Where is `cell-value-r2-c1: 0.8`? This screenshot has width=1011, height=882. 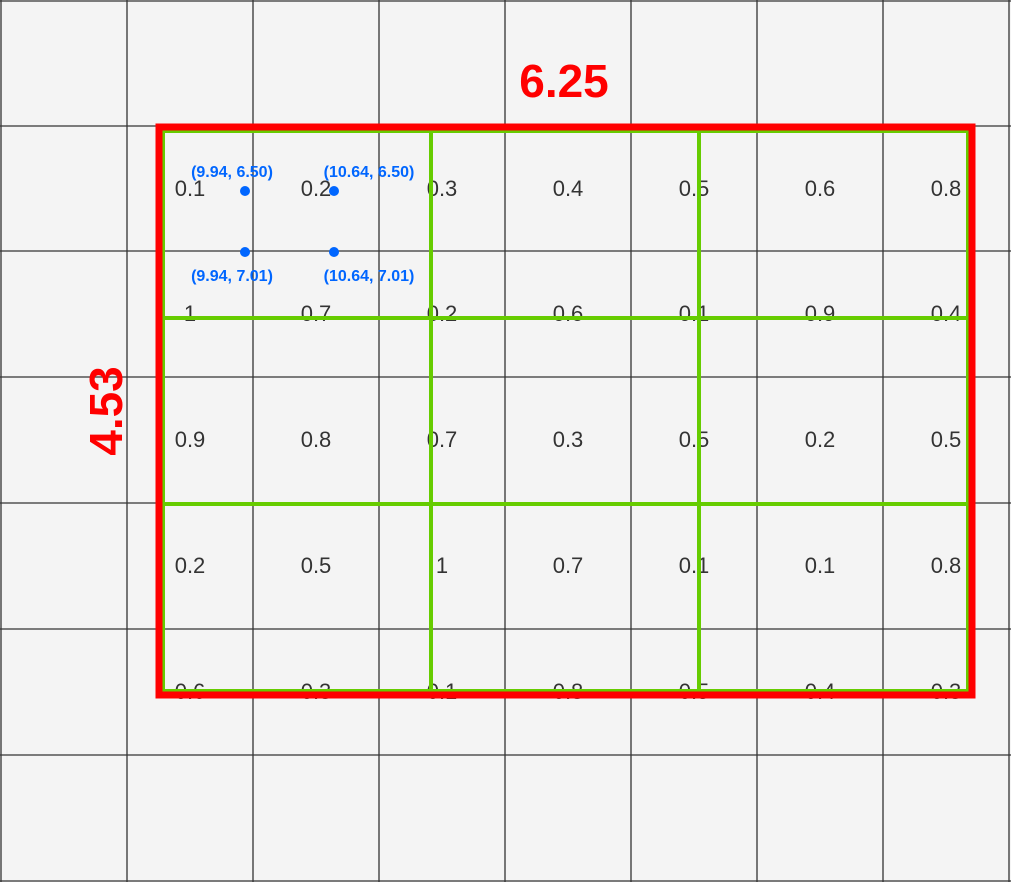
cell-value-r2-c1: 0.8 is located at coordinates (316, 439).